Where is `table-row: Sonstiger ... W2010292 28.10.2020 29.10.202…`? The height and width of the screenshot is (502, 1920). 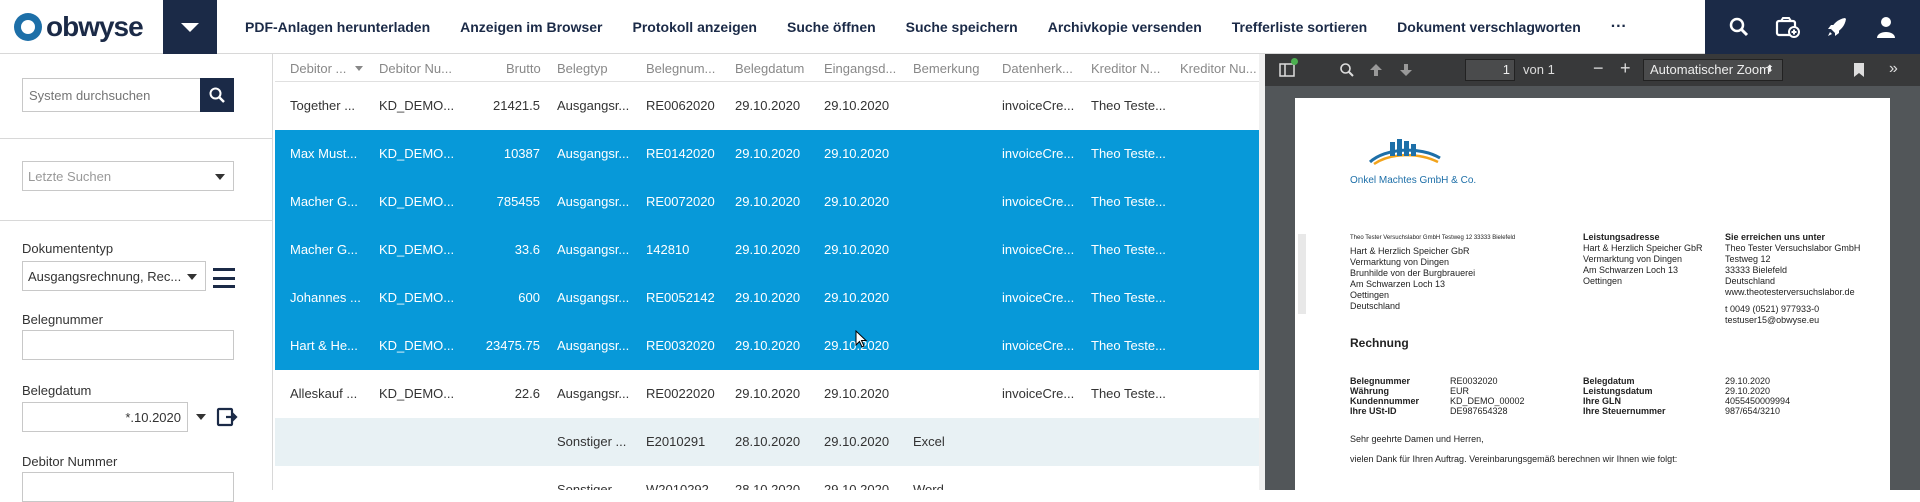 table-row: Sonstiger ... W2010292 28.10.2020 29.10.202… is located at coordinates (767, 478).